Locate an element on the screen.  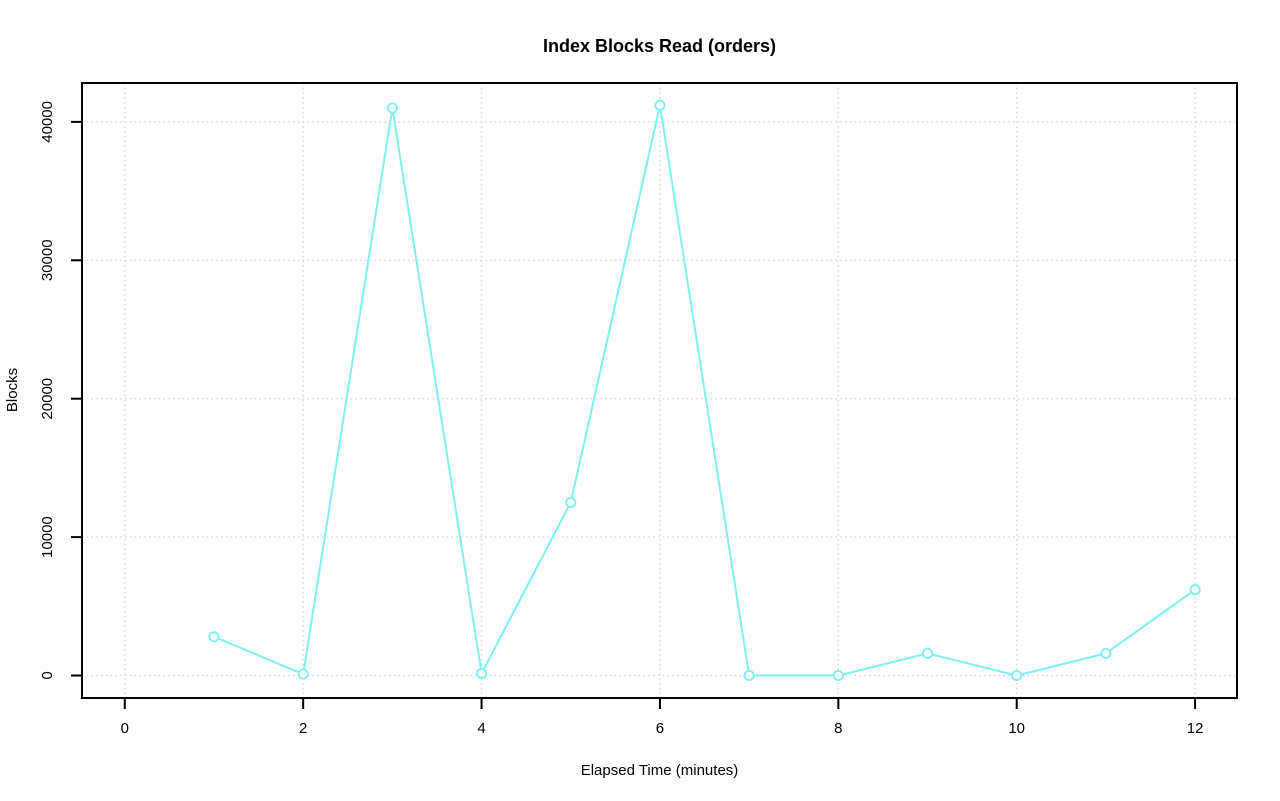
y-tick-label: 40000 is located at coordinates (47, 122).